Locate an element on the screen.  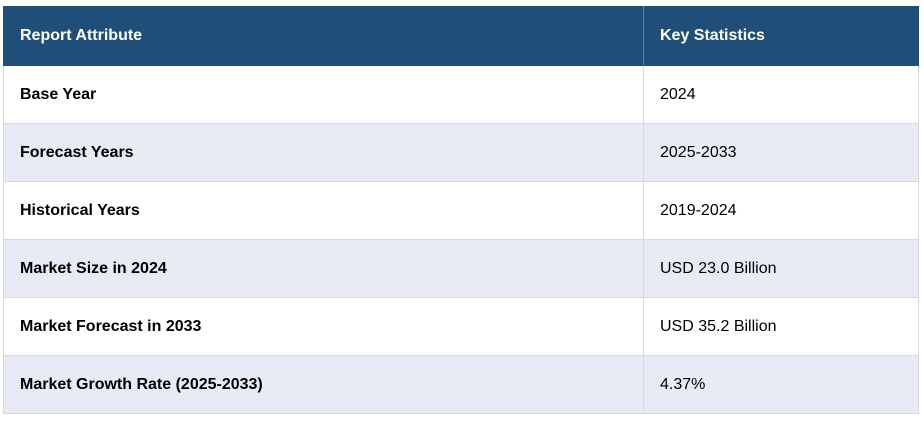
table-row: Historical Years 2019-2024 is located at coordinates (461, 210).